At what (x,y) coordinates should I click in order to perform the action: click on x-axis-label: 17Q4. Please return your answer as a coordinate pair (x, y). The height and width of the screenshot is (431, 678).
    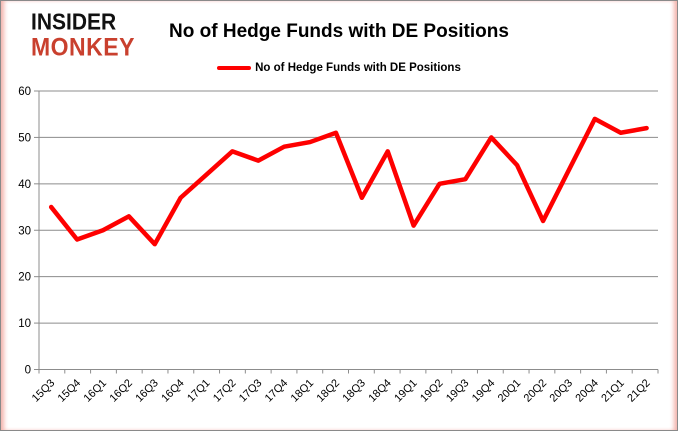
    Looking at the image, I should click on (277, 391).